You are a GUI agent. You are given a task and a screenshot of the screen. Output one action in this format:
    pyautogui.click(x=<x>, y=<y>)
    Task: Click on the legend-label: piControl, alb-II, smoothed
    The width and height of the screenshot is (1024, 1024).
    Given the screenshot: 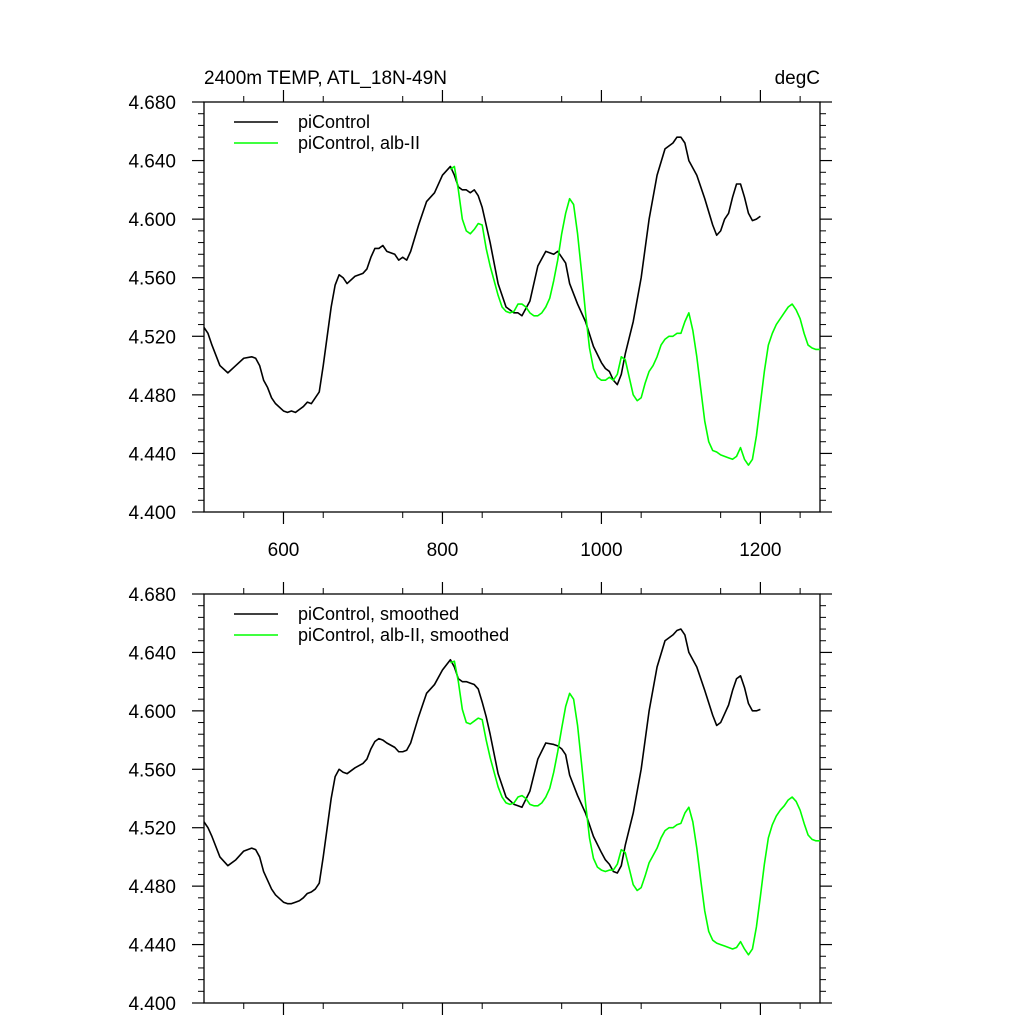 What is the action you would take?
    pyautogui.click(x=403, y=635)
    